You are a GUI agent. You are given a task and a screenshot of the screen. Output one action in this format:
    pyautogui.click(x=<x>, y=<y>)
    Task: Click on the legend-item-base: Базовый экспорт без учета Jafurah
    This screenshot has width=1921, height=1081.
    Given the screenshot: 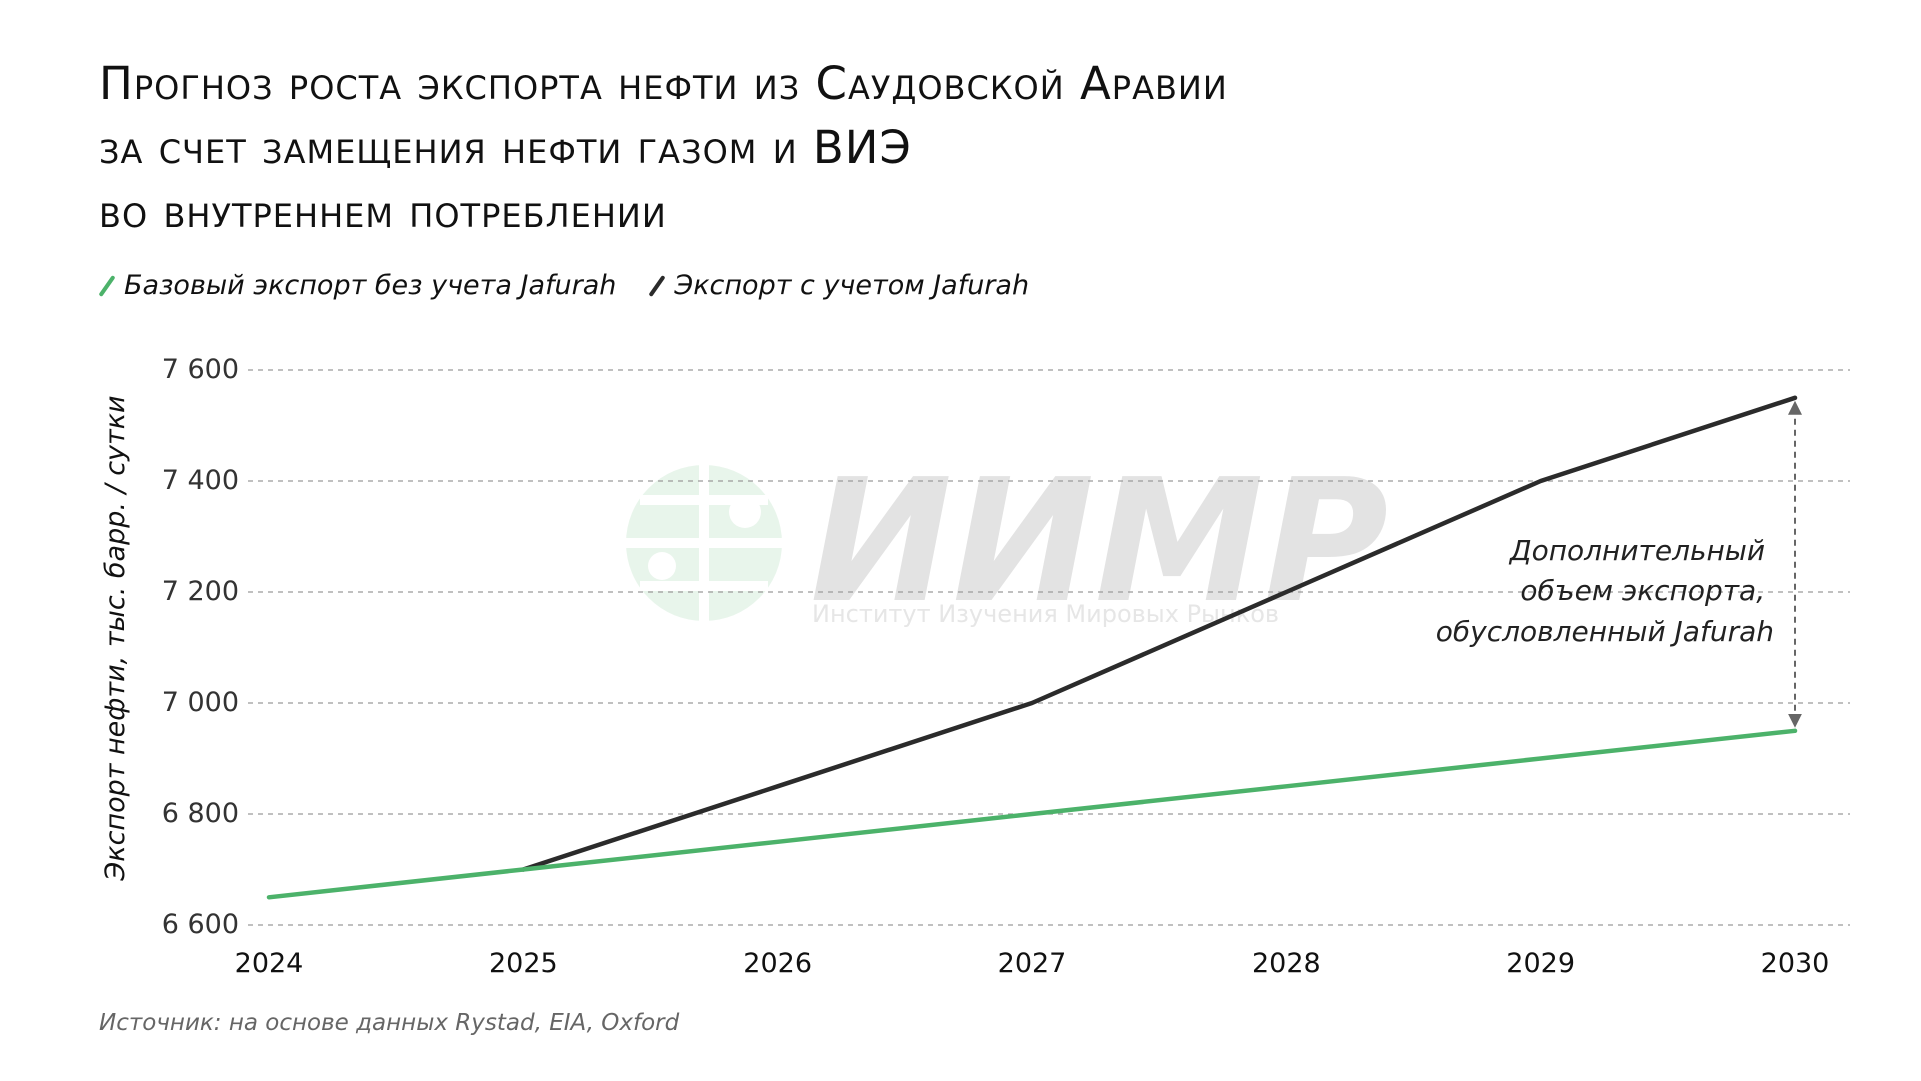 What is the action you would take?
    pyautogui.click(x=356, y=285)
    